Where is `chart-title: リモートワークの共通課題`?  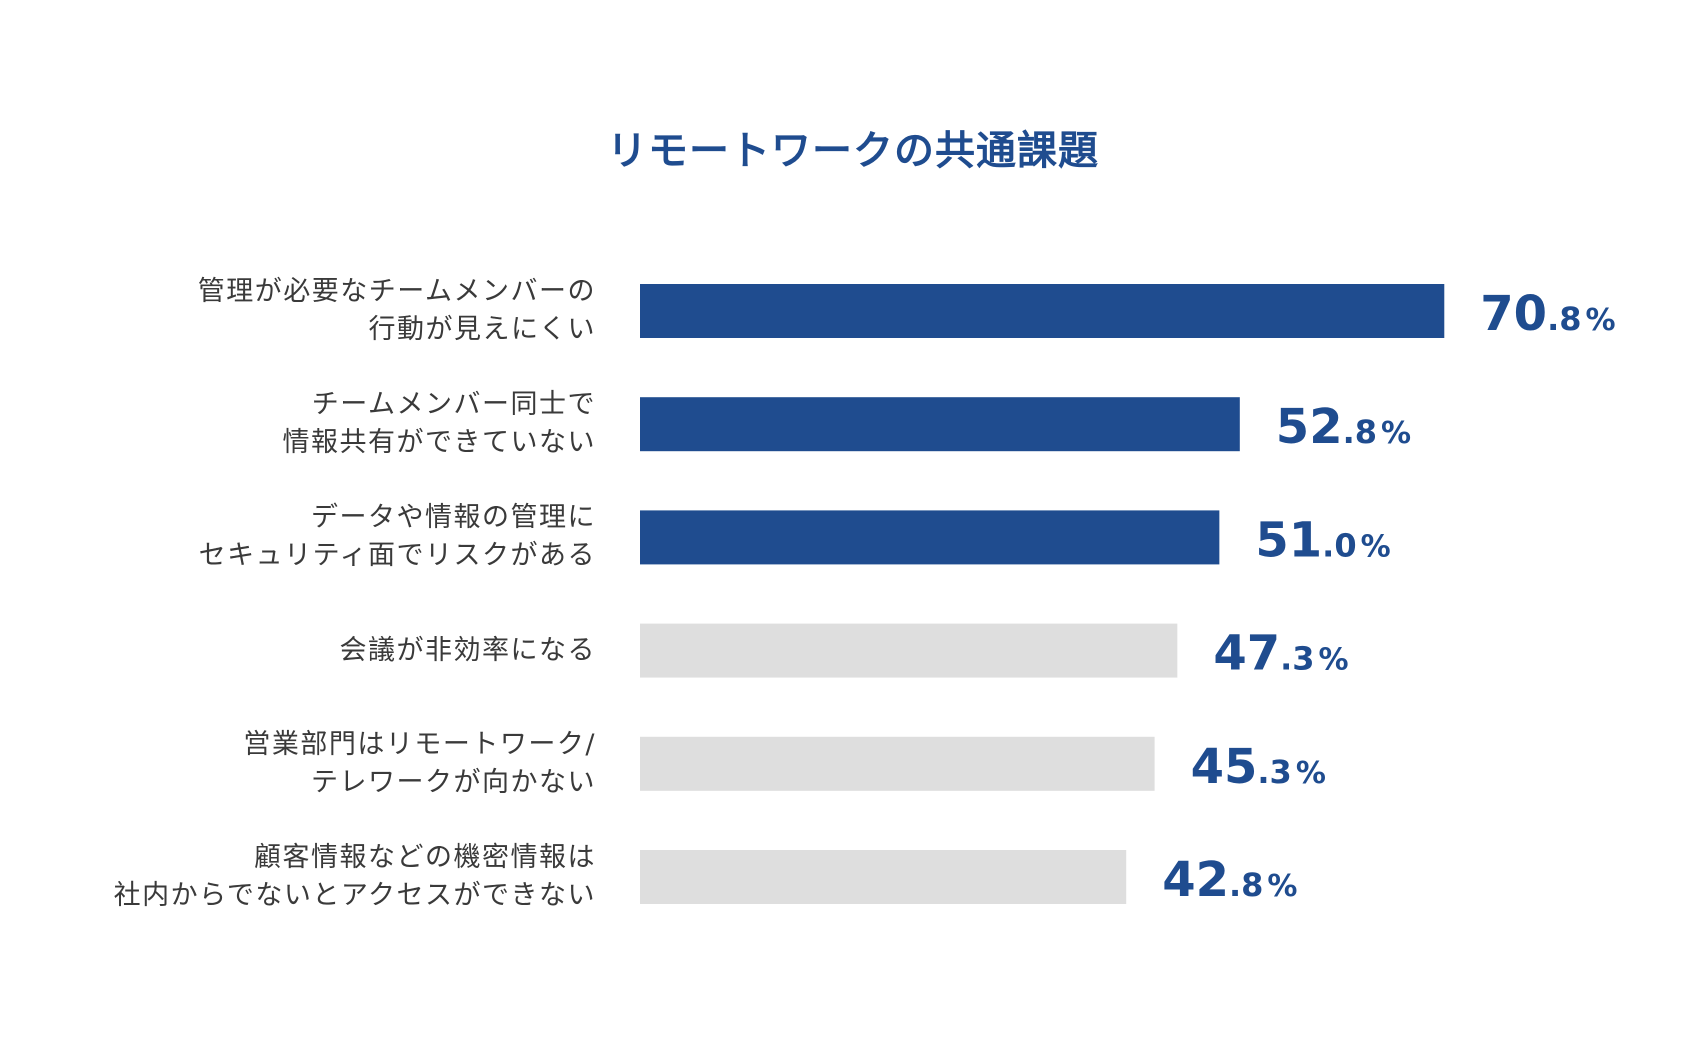
chart-title: リモートワークの共通課題 is located at coordinates (853, 151).